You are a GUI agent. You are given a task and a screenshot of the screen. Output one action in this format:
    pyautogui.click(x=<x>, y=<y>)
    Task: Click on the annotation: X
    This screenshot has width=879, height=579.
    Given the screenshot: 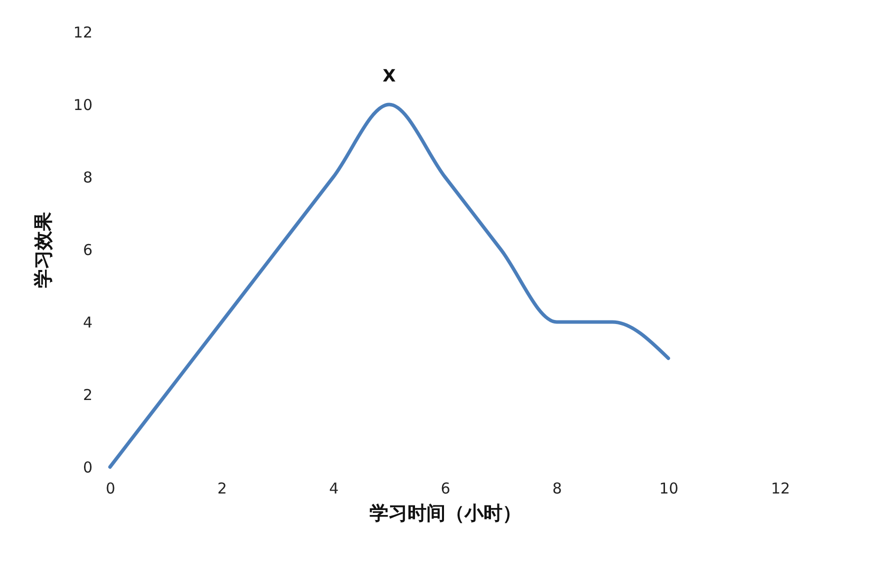 What is the action you would take?
    pyautogui.click(x=389, y=76)
    